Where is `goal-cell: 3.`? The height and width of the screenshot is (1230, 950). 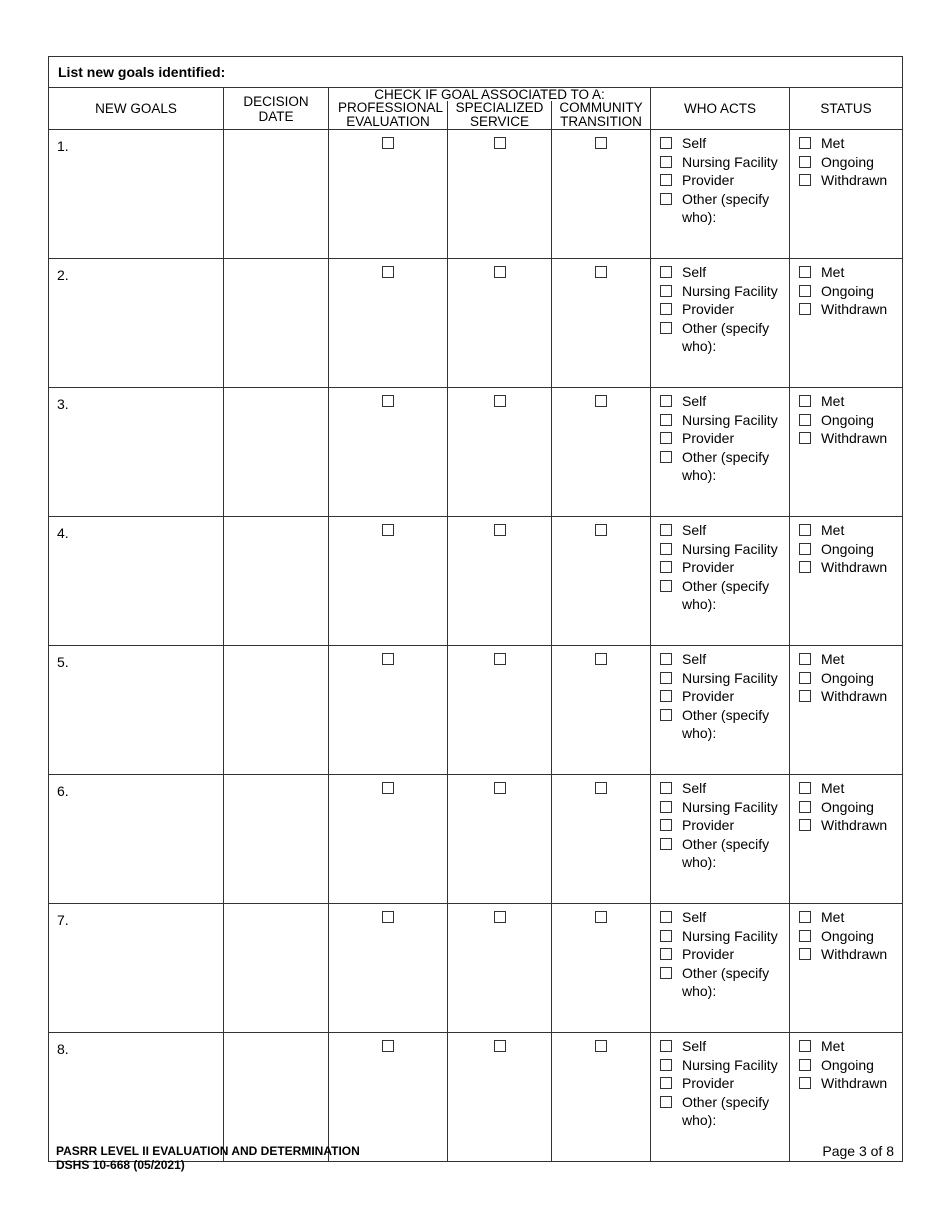
goal-cell: 3. is located at coordinates (136, 452).